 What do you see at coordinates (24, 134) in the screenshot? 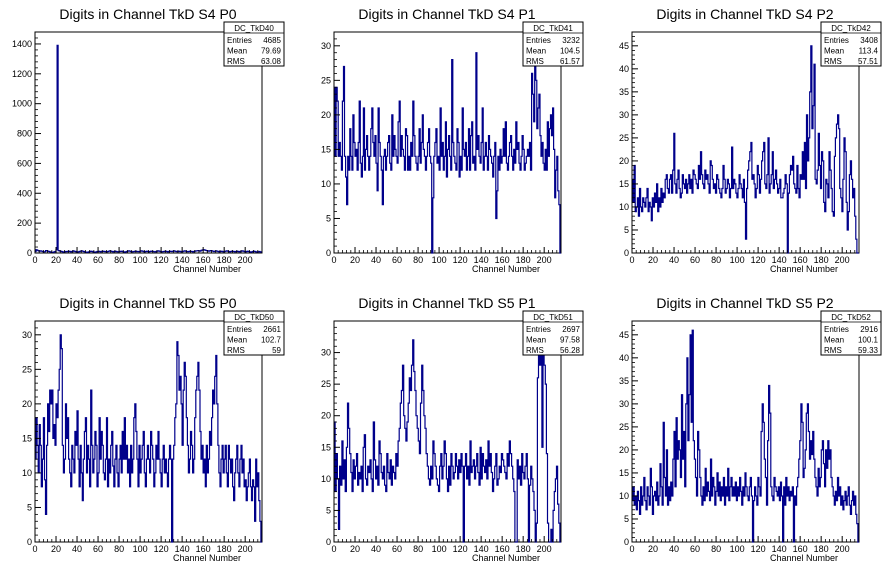
I see `y-tick-label: 800` at bounding box center [24, 134].